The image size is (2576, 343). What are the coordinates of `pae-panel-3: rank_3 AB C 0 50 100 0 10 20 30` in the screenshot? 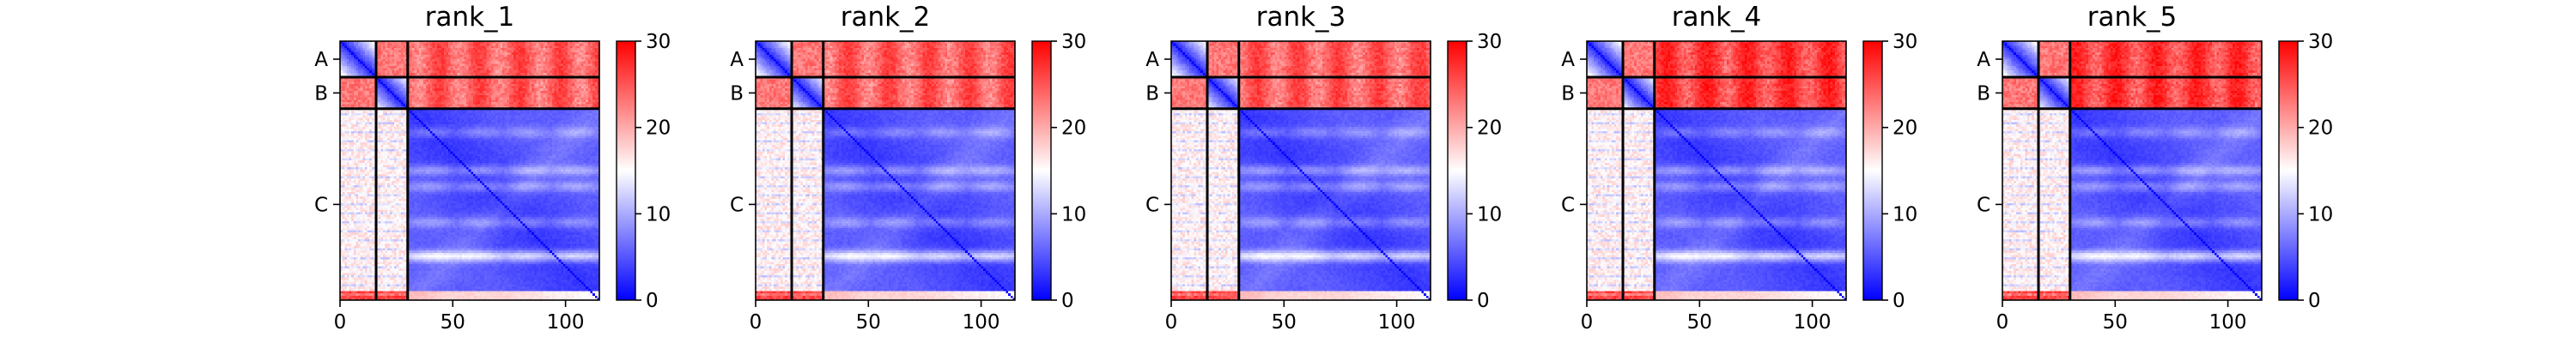 It's located at (1323, 168).